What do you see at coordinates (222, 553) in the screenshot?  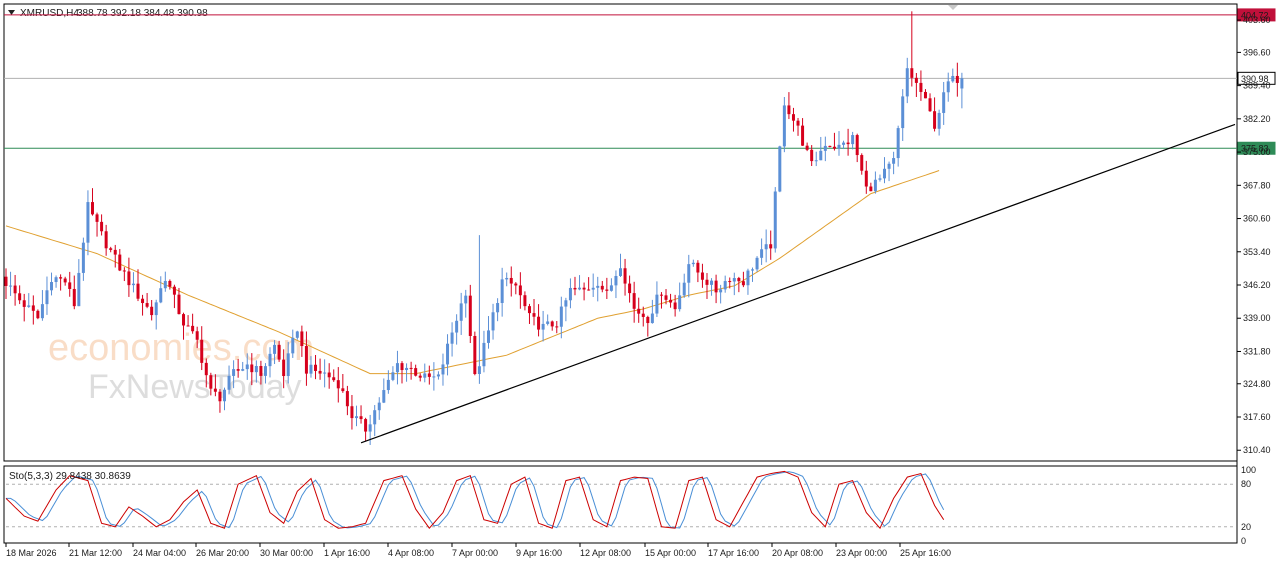 I see `time-tick-label: 26 Mar 20:00` at bounding box center [222, 553].